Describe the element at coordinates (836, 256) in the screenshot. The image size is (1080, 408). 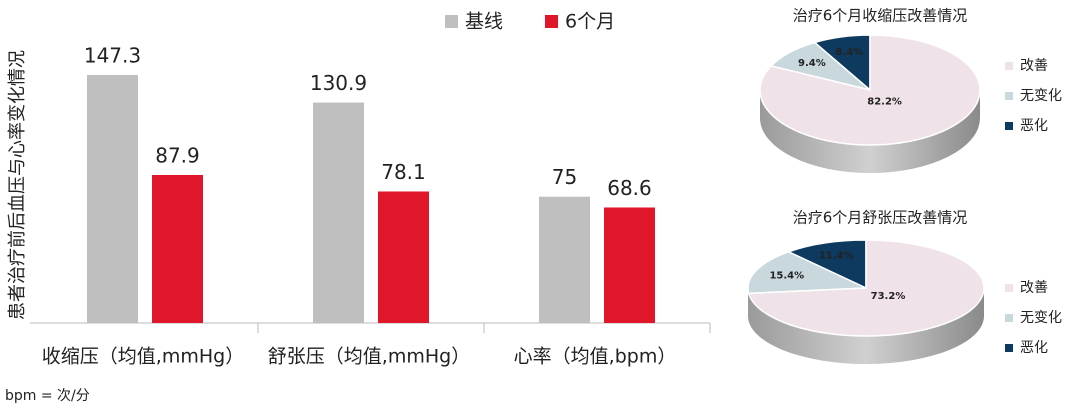
I see `slice-label: 11.4%` at that location.